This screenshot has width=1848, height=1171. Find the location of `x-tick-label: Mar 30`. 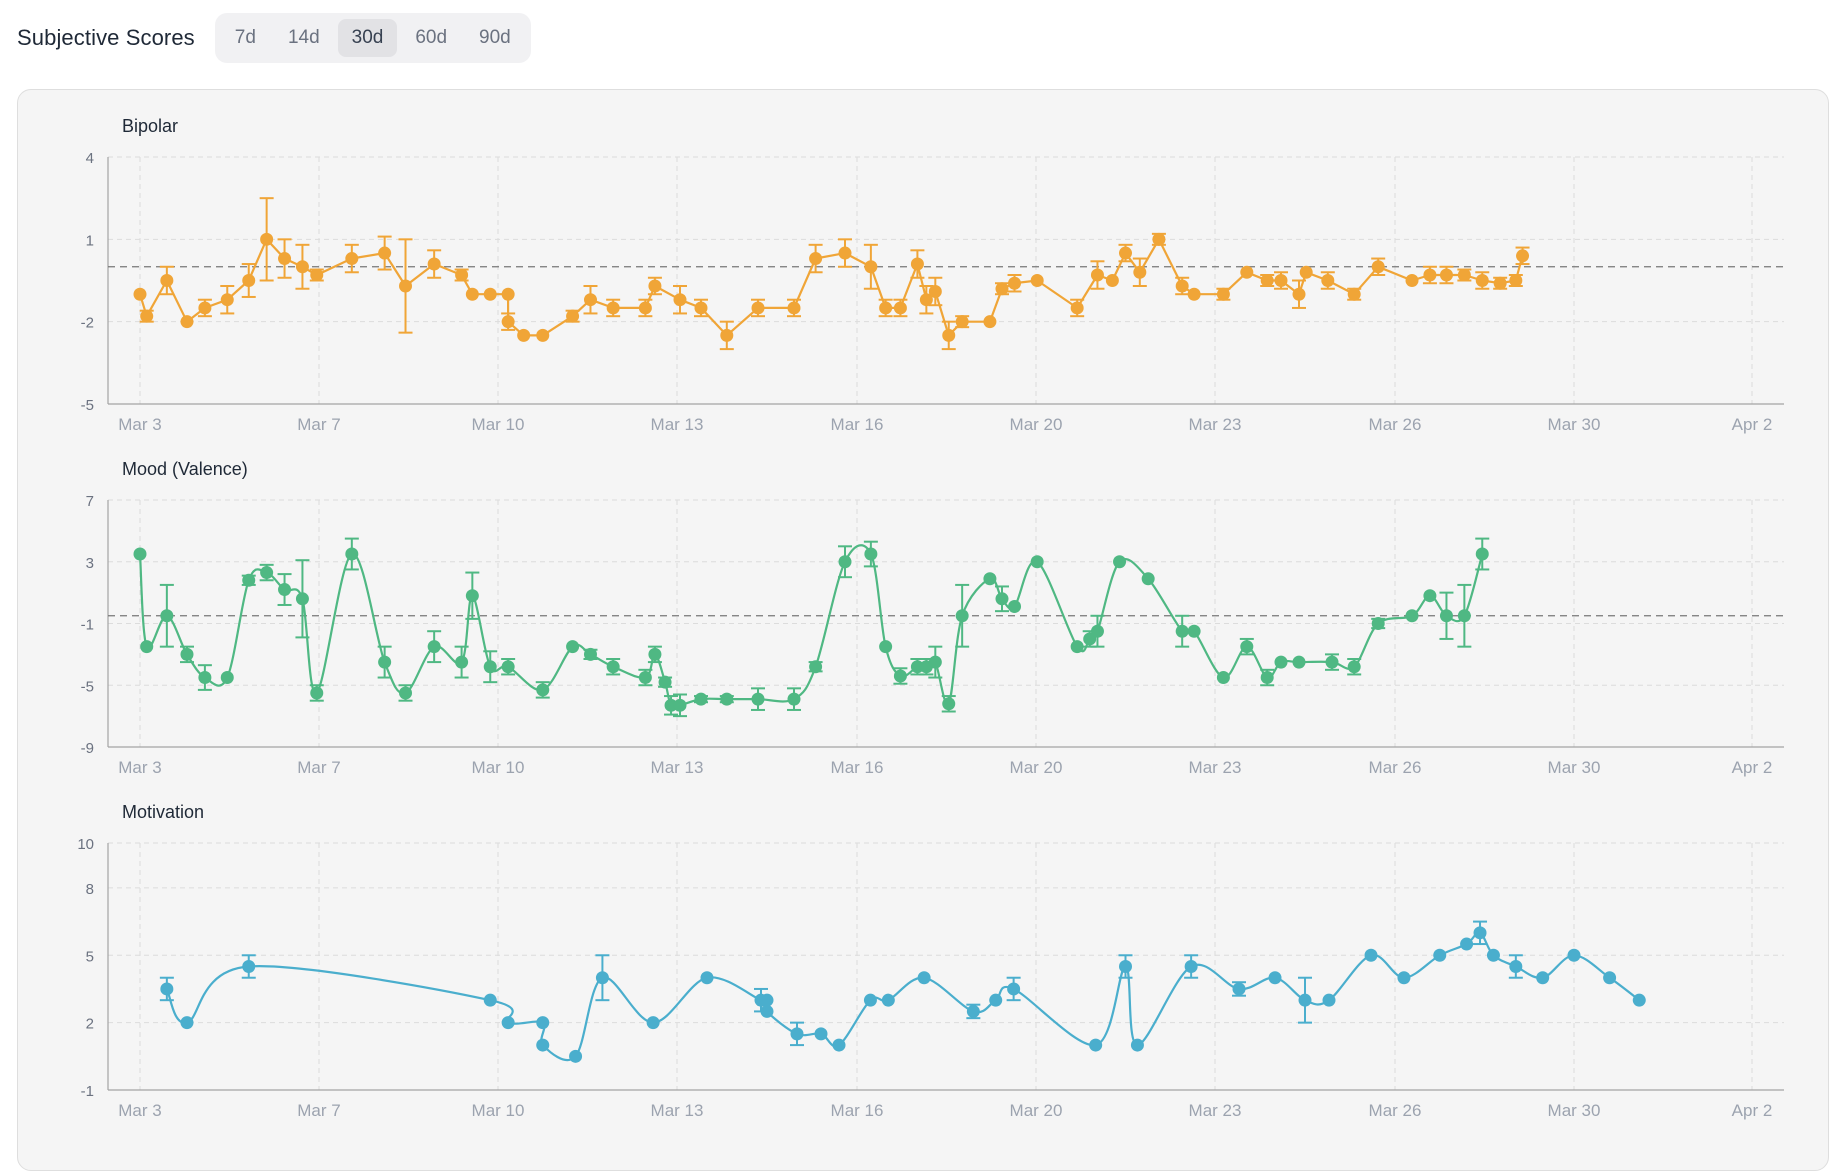

x-tick-label: Mar 30 is located at coordinates (1574, 1110).